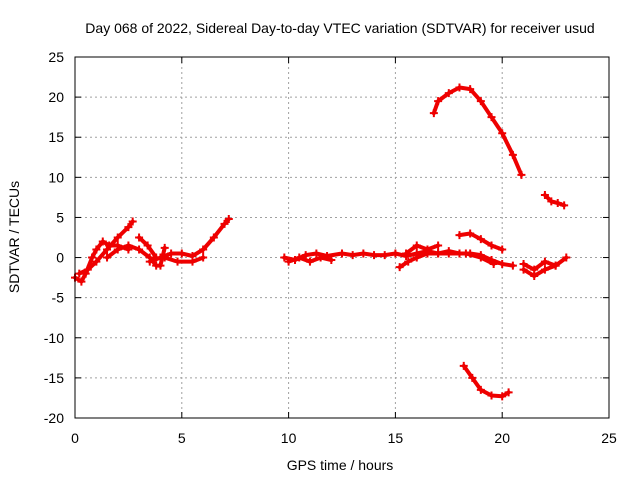  What do you see at coordinates (396, 438) in the screenshot?
I see `x-tick-label: 15` at bounding box center [396, 438].